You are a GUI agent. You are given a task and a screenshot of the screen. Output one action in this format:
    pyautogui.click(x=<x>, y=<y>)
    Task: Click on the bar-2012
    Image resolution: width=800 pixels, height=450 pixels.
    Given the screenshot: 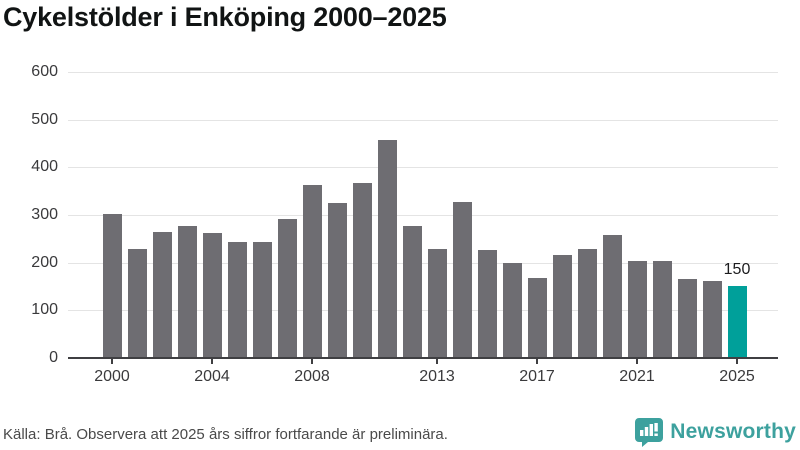 What is the action you would take?
    pyautogui.click(x=412, y=291)
    